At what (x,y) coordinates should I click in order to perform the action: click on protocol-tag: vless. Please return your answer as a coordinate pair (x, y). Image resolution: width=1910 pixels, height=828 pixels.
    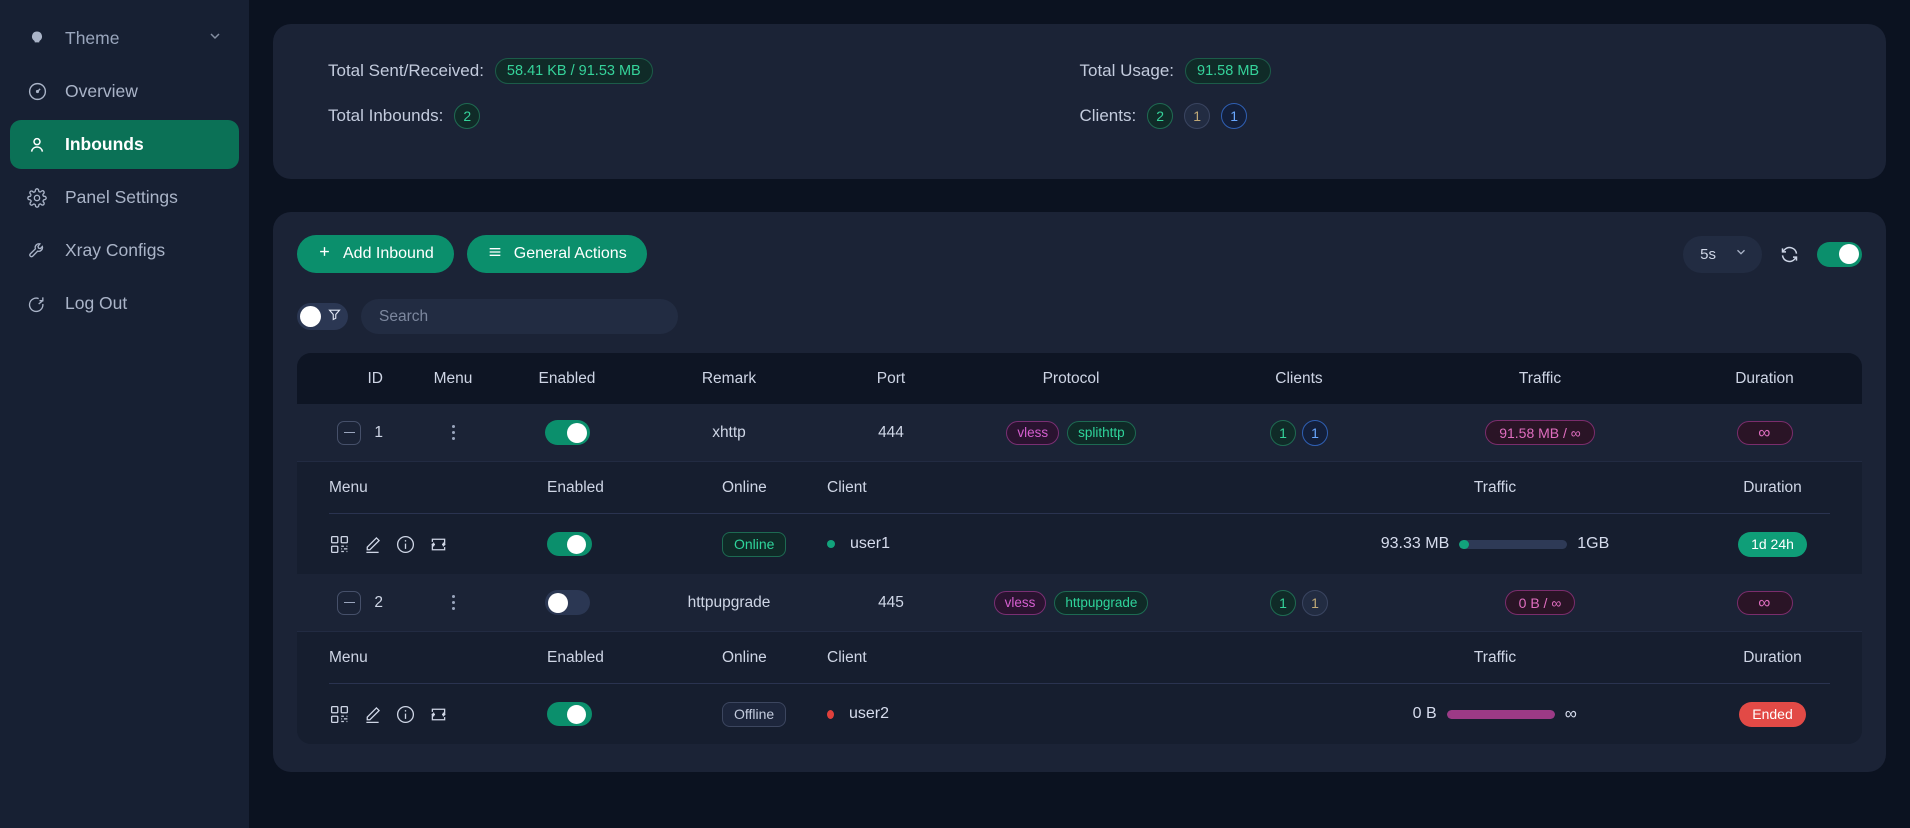
    Looking at the image, I should click on (1020, 602).